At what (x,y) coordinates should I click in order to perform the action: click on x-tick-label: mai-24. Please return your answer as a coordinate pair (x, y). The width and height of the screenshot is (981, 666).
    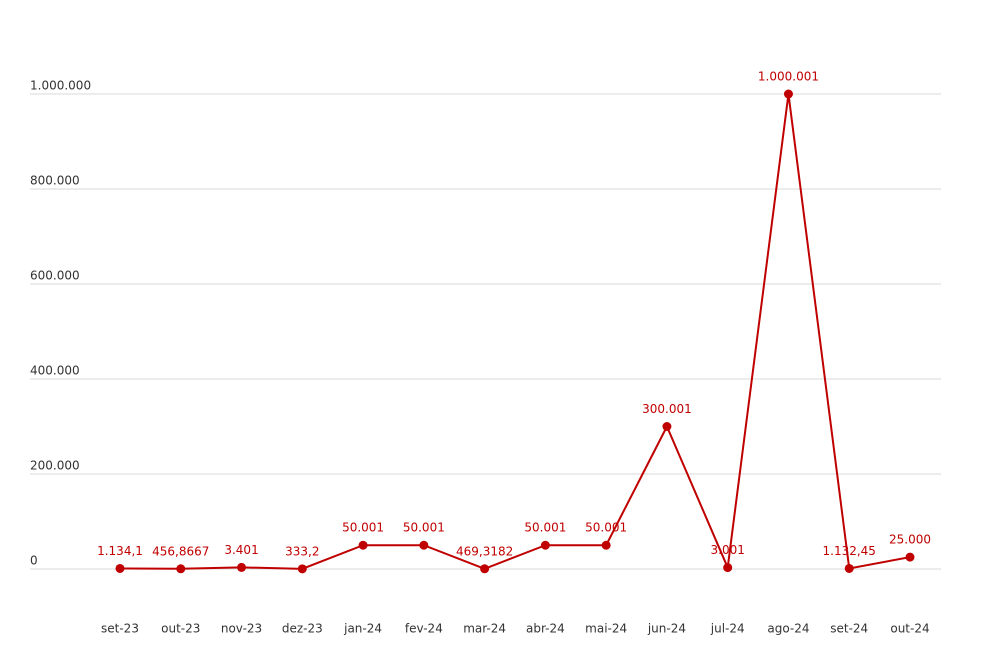
    Looking at the image, I should click on (606, 629).